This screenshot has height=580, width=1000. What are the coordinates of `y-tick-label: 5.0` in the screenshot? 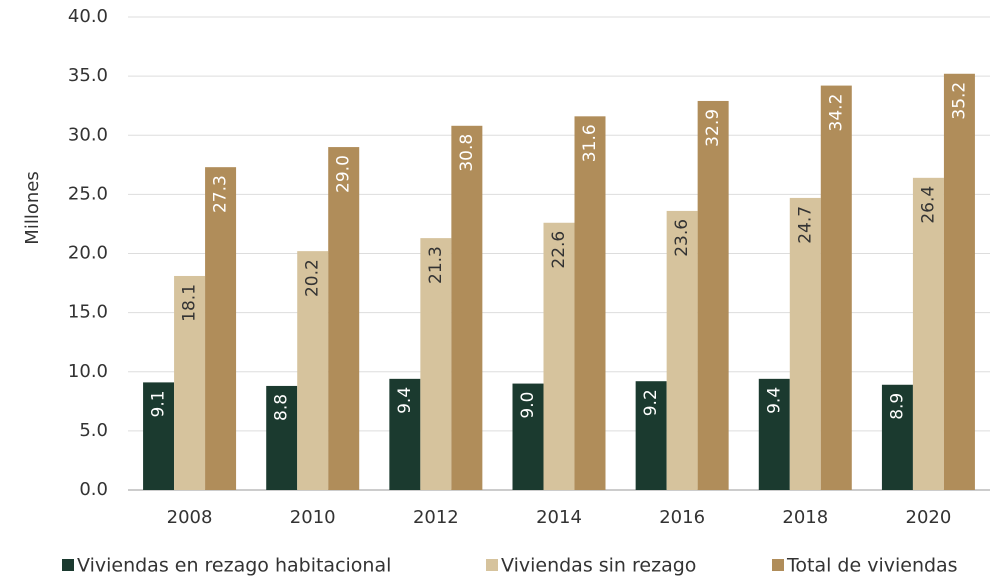 It's located at (93, 430).